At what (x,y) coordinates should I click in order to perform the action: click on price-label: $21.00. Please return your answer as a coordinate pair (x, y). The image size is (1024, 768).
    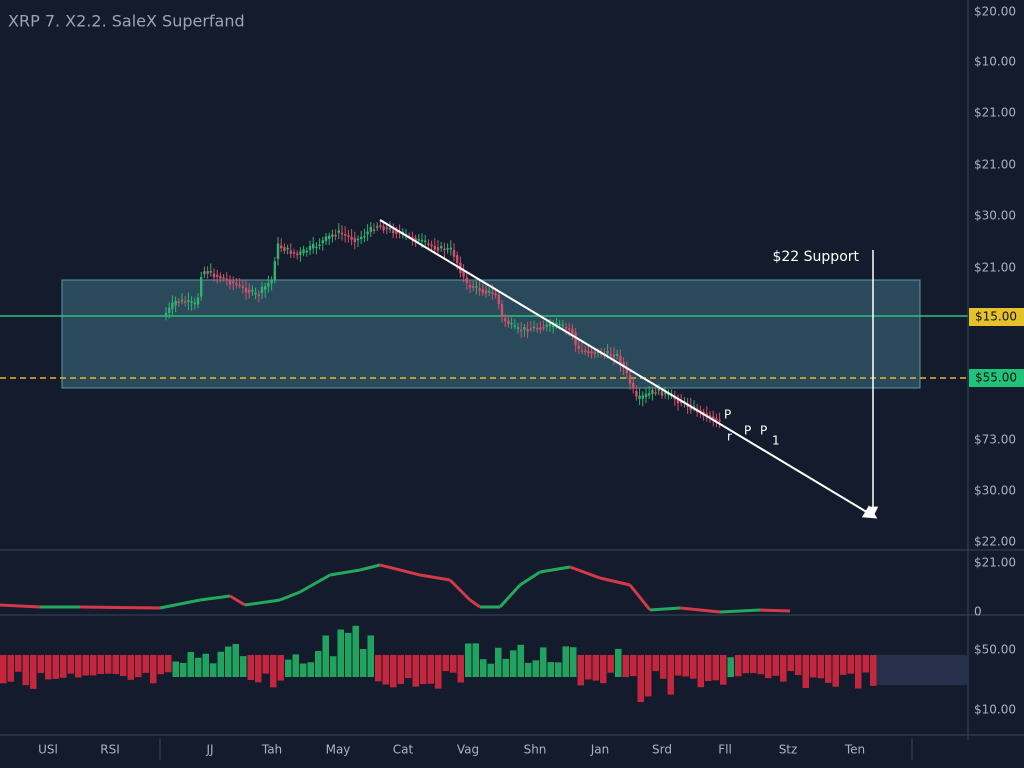
    Looking at the image, I should click on (995, 268).